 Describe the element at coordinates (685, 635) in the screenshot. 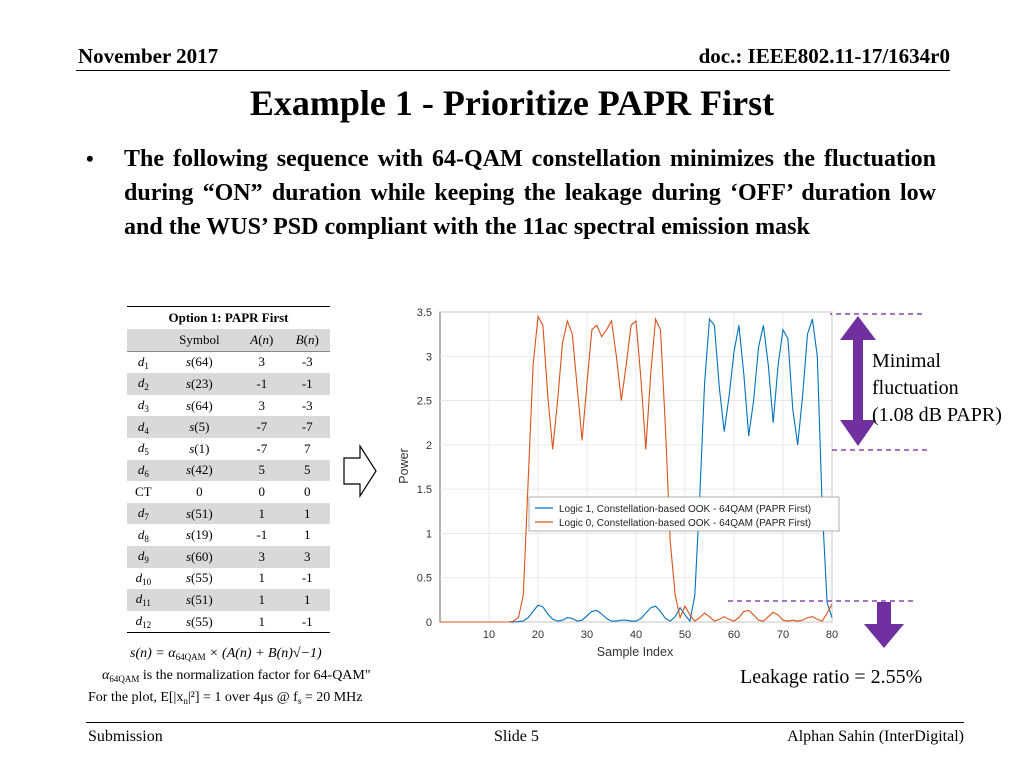

I see `x-tick-label: 50` at that location.